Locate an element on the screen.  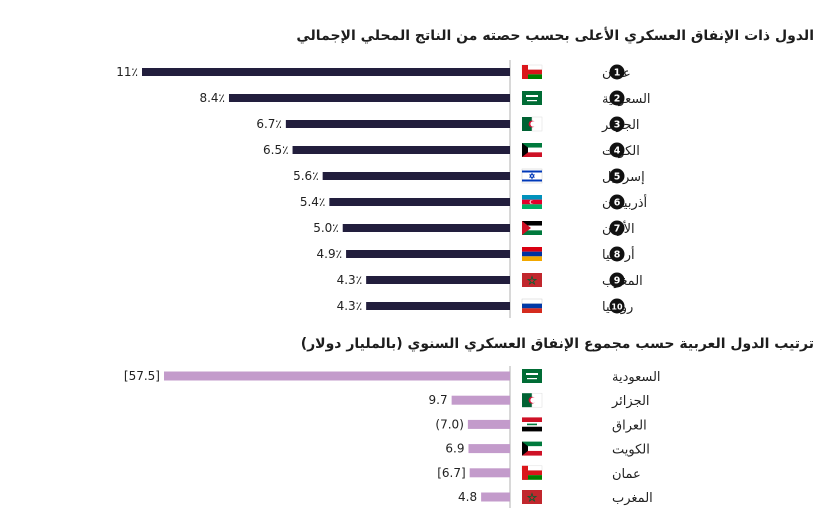
israel-flag-icon is located at coordinates (532, 176).